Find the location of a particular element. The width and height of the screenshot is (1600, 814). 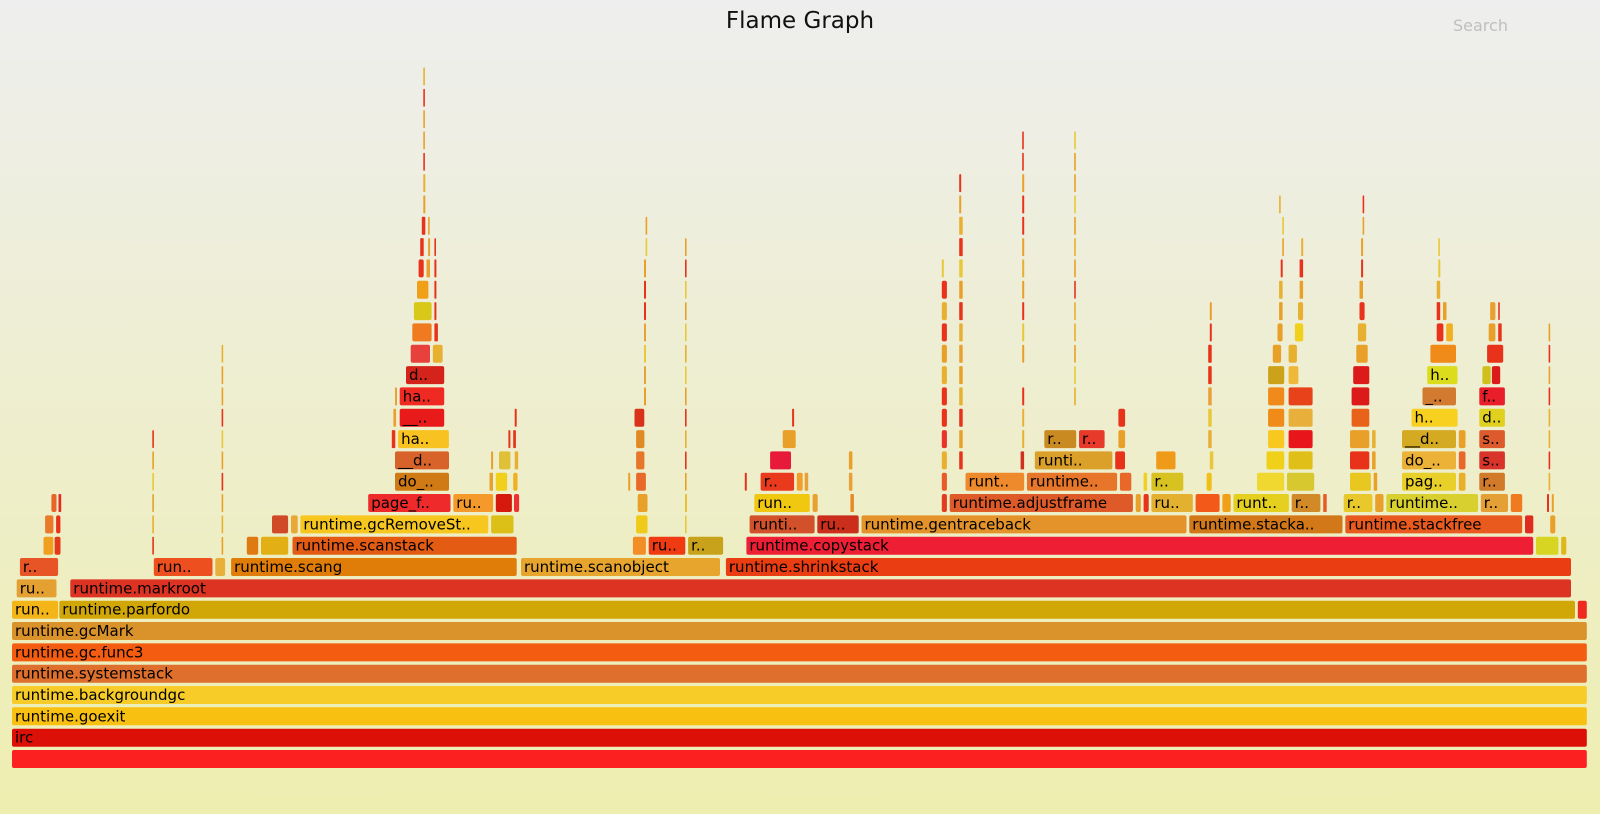

frame: ru.. is located at coordinates (36, 588).